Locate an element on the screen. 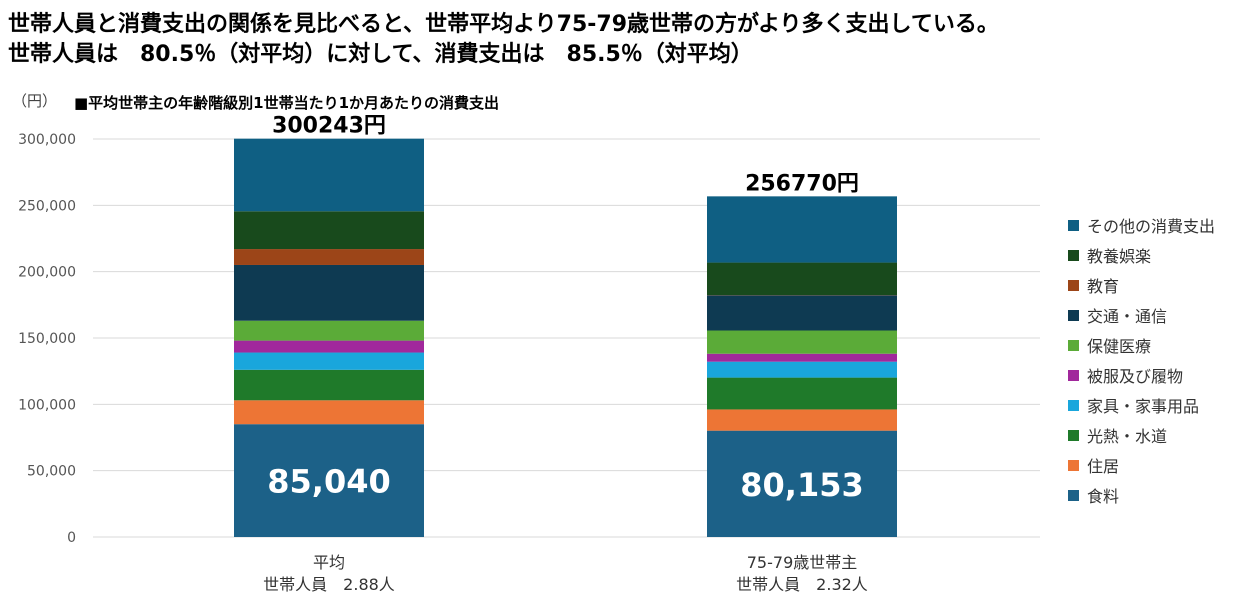  x-category-sublabel: 世帯人員 2.32人 is located at coordinates (802, 584).